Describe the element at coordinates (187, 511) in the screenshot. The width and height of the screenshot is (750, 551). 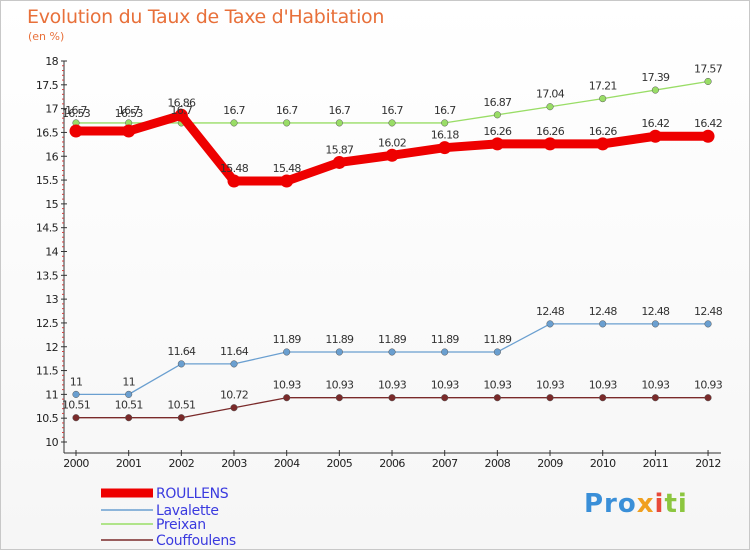
I see `legend-label-lavalette: Lavalette` at that location.